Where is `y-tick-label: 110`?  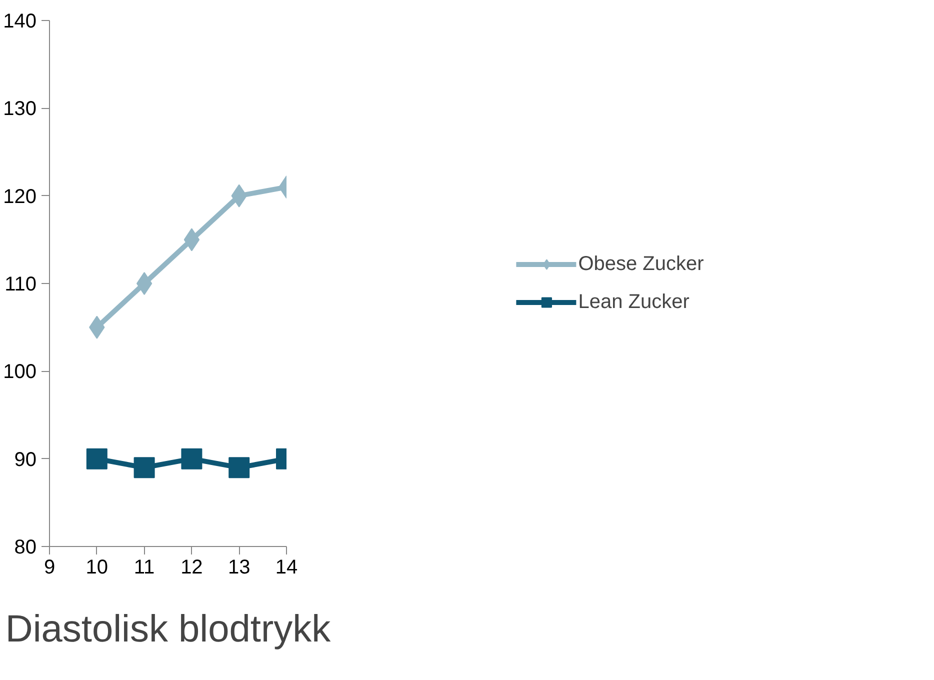
y-tick-label: 110 is located at coordinates (20, 285).